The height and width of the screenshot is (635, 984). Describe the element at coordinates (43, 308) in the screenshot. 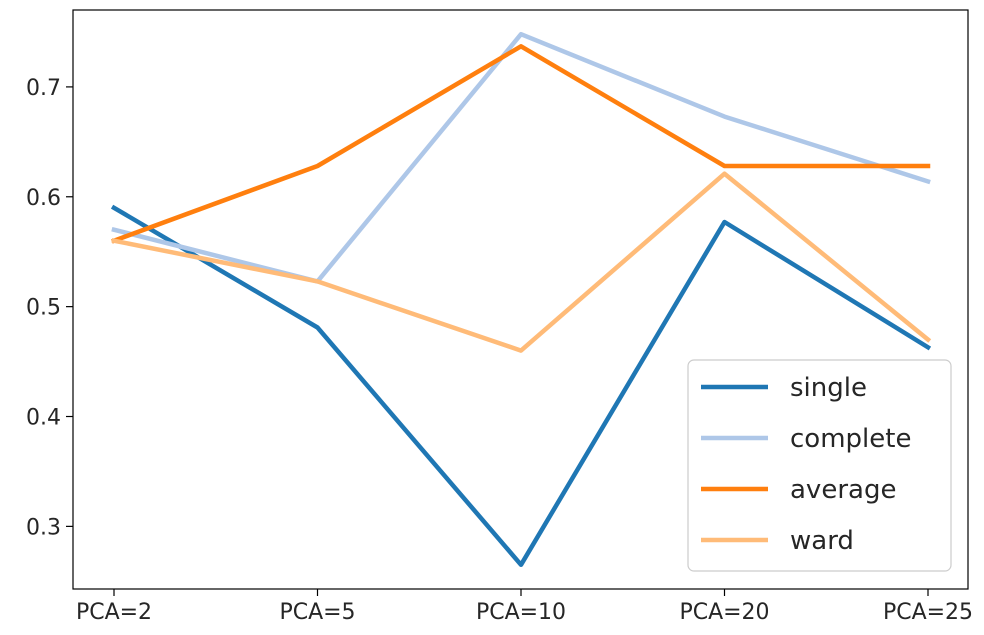

I see `y-tick-label: 0.5` at that location.